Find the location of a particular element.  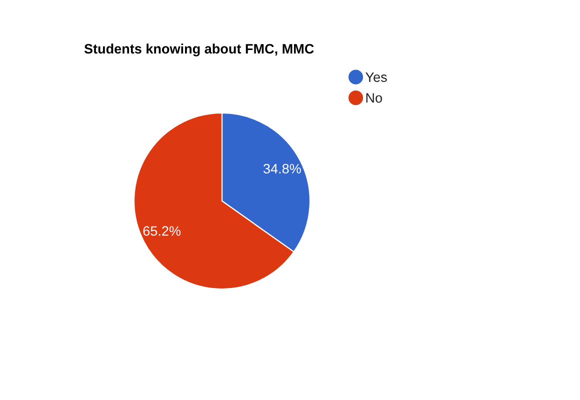

chart-title: Students knowing about FMC, MMC is located at coordinates (199, 50).